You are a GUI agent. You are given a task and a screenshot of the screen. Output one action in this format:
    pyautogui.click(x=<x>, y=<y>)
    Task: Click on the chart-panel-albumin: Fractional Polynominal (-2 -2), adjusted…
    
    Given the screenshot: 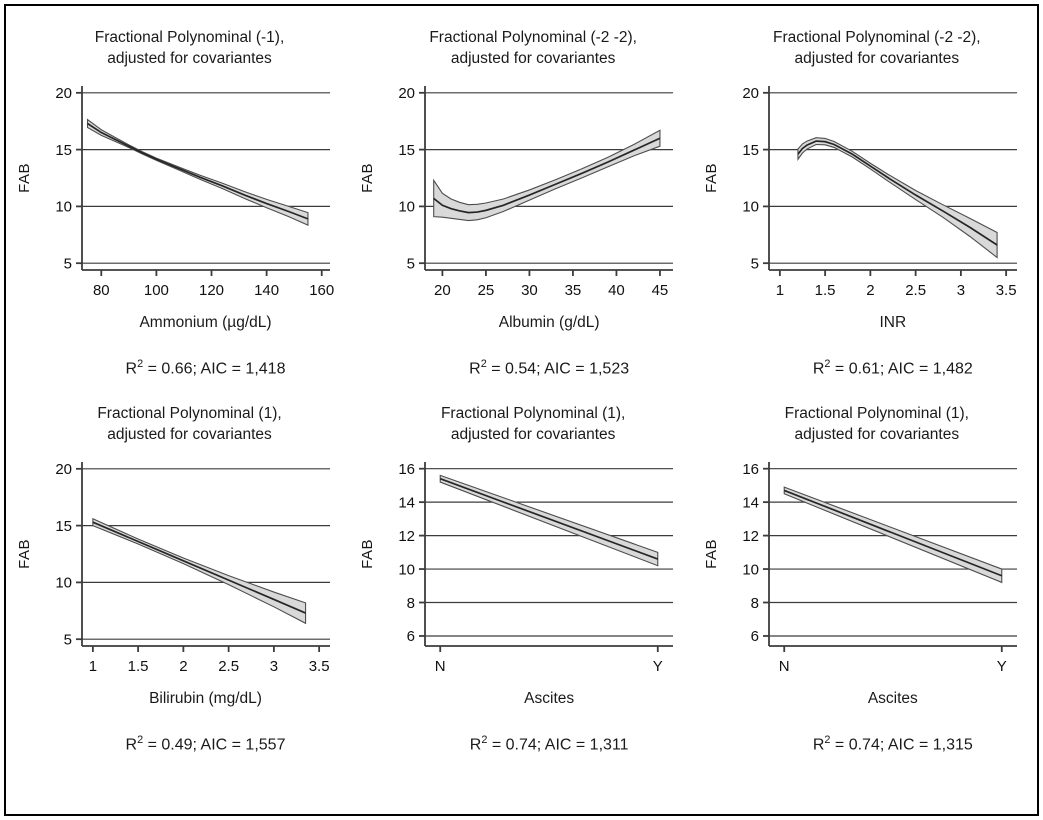 What is the action you would take?
    pyautogui.click(x=520, y=216)
    